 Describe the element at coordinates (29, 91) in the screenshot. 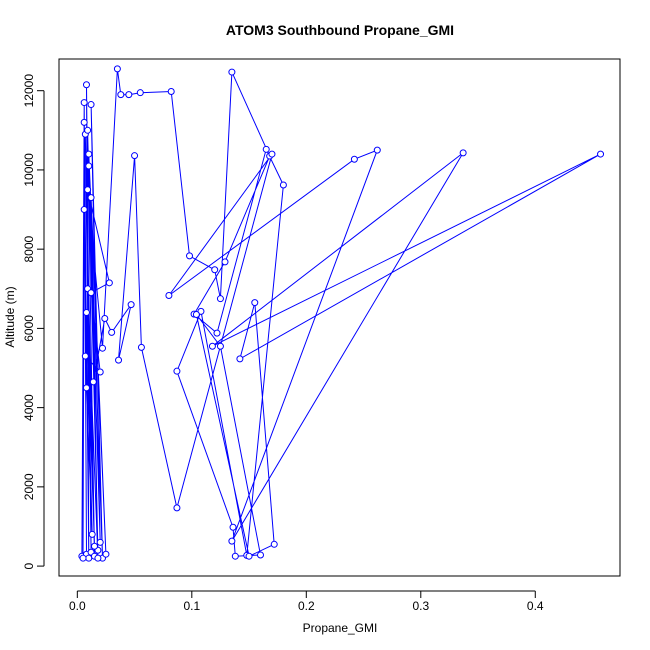

I see `y-tick-label: 12000` at that location.